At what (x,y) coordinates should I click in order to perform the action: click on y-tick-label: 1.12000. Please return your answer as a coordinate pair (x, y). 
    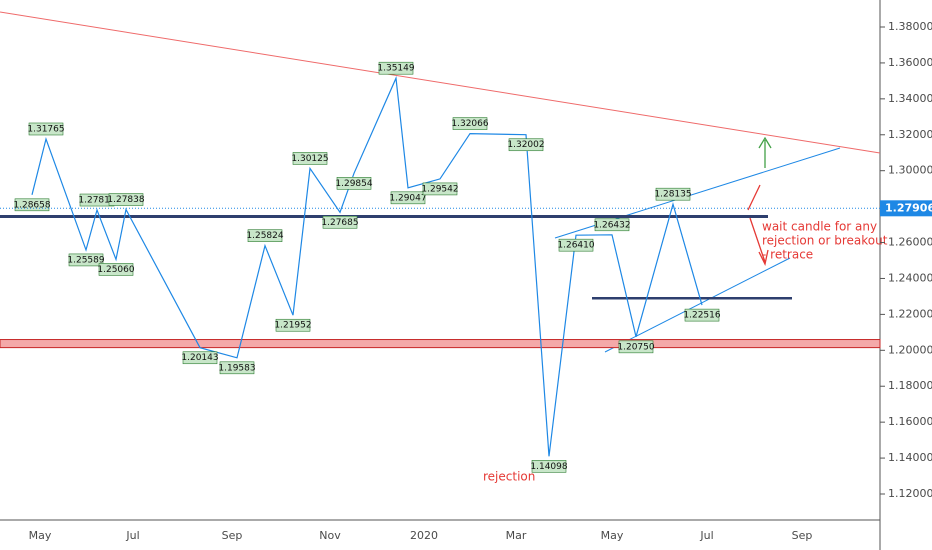
    Looking at the image, I should click on (910, 493).